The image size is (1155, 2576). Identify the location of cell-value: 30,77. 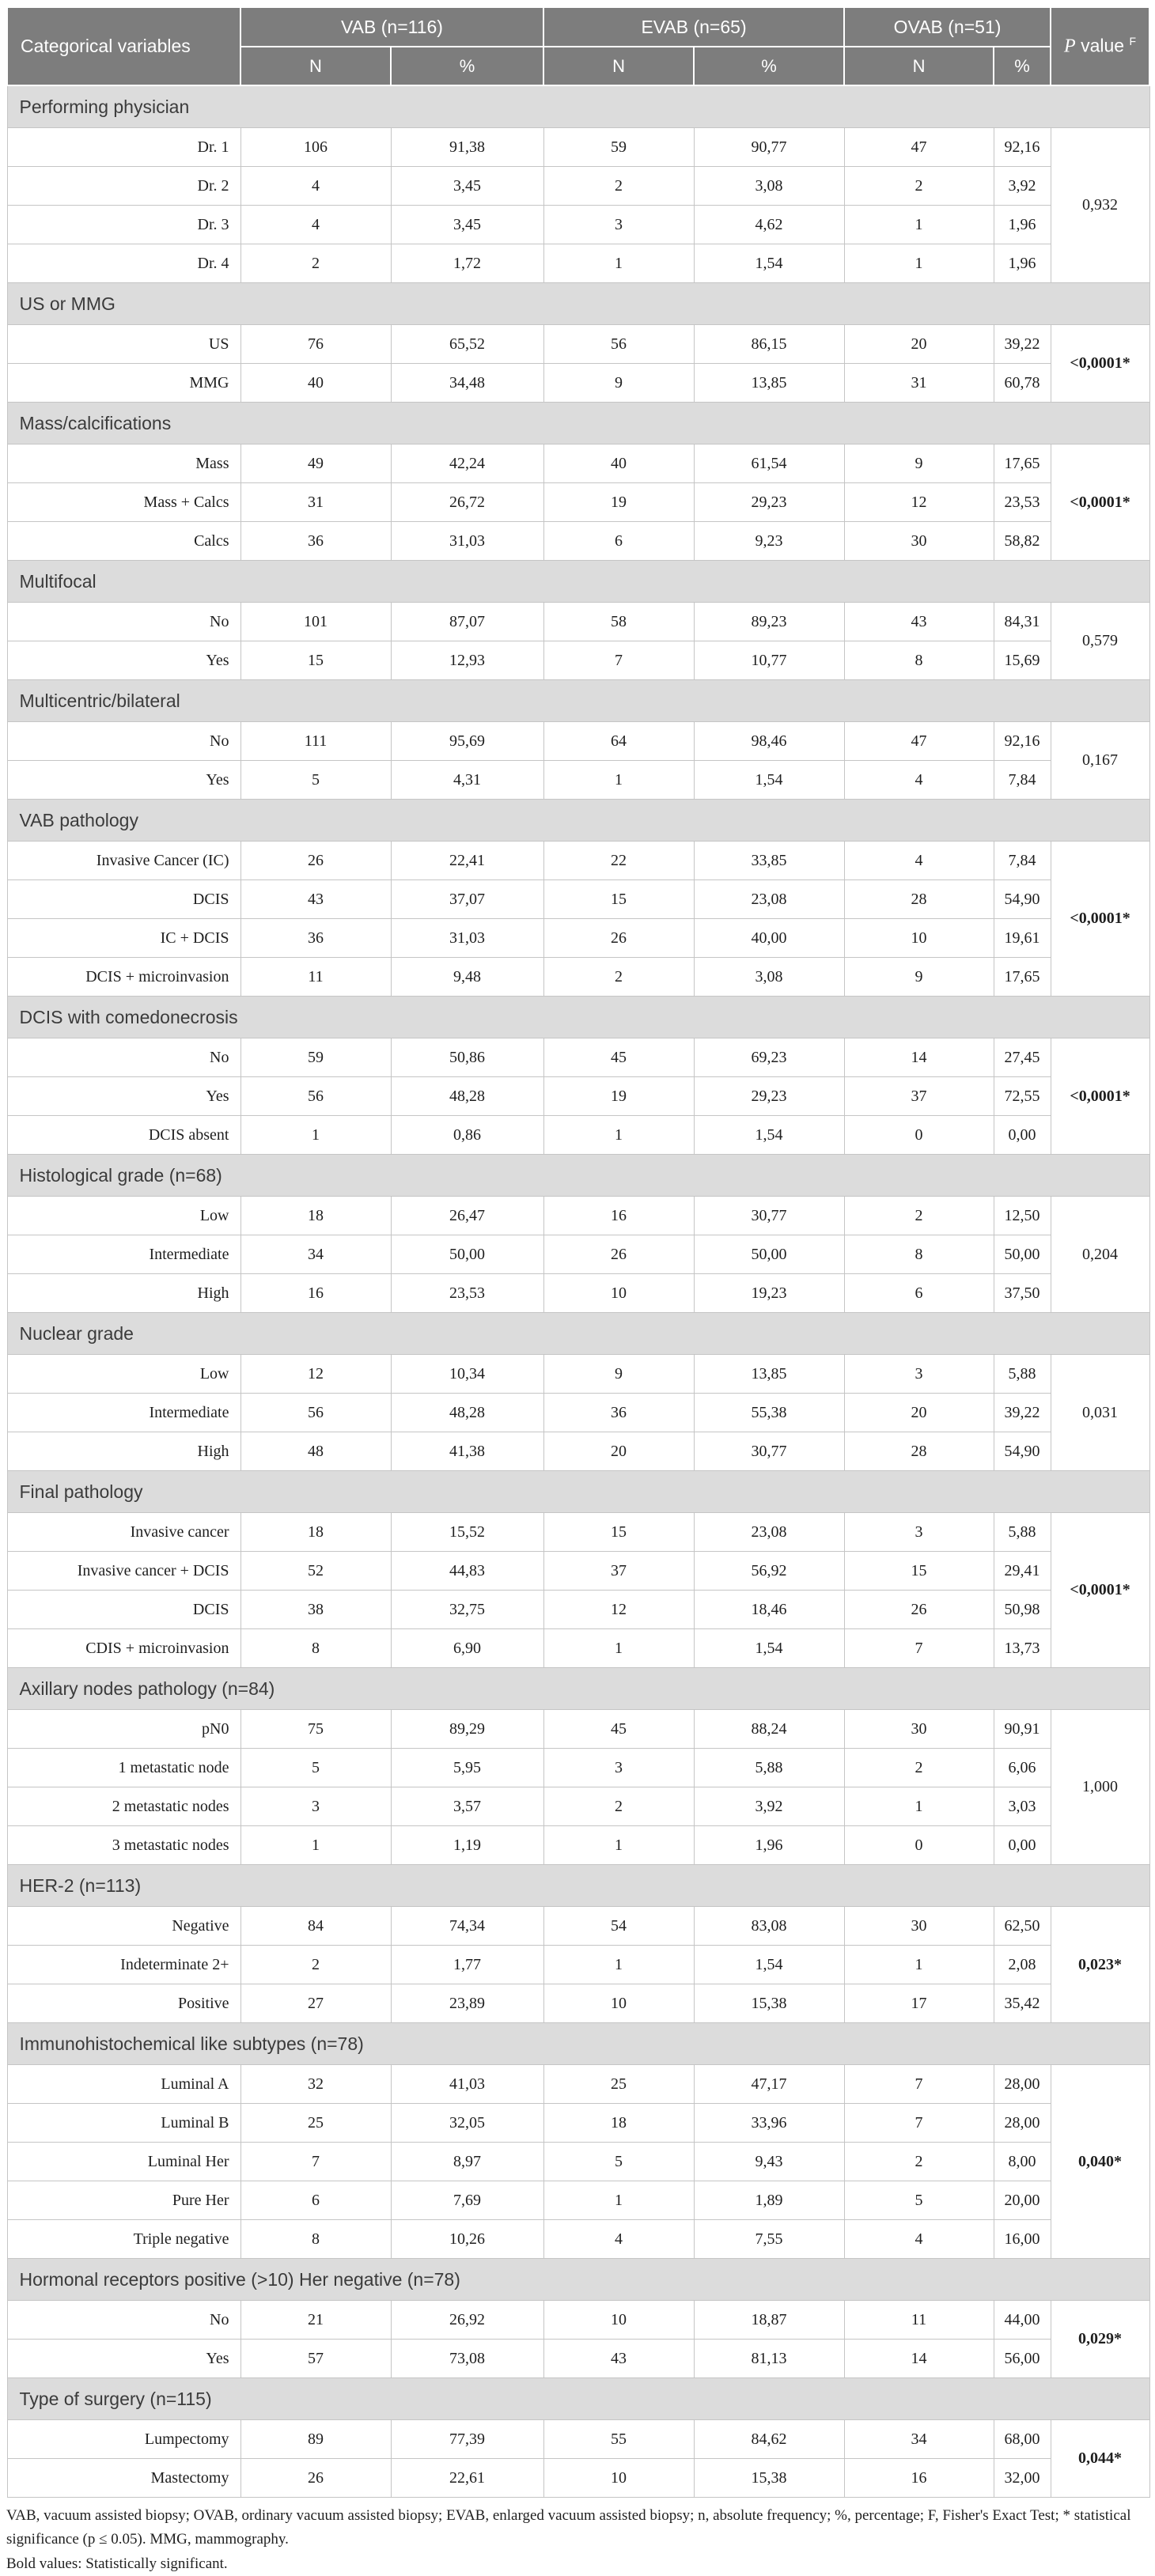
(769, 1215).